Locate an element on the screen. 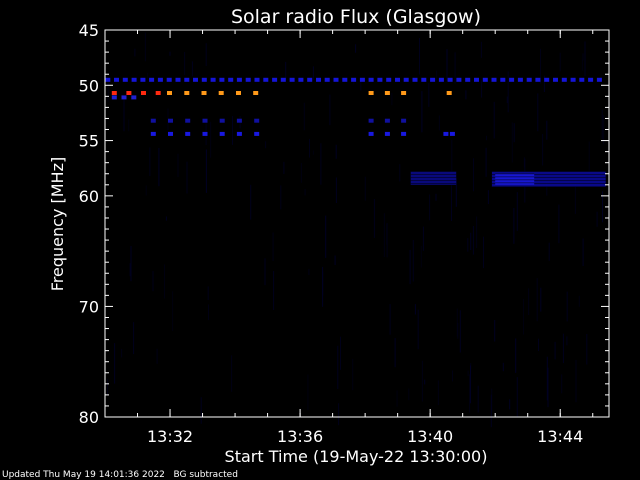 This screenshot has width=640, height=480. y-tick-label: 55 is located at coordinates (89, 141).